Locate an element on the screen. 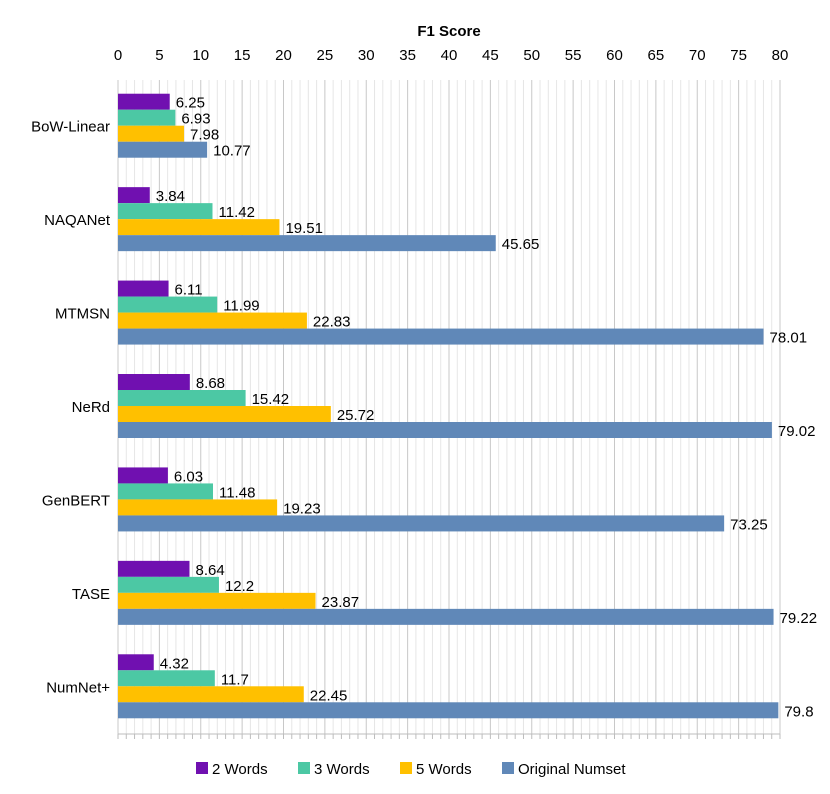 Image resolution: width=830 pixels, height=794 pixels. bar-value-label: 6.03 is located at coordinates (188, 476).